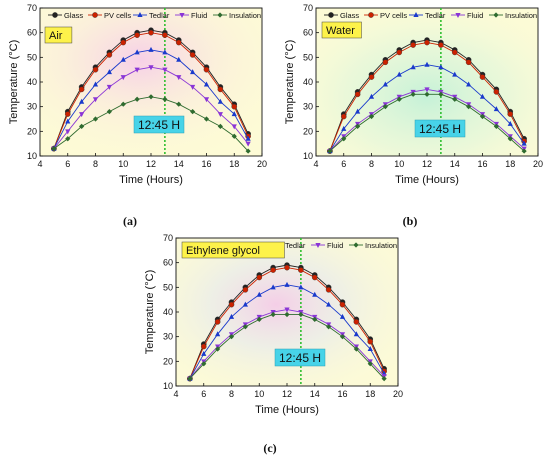 The height and width of the screenshot is (458, 550). I want to click on time-label-box, so click(159, 124).